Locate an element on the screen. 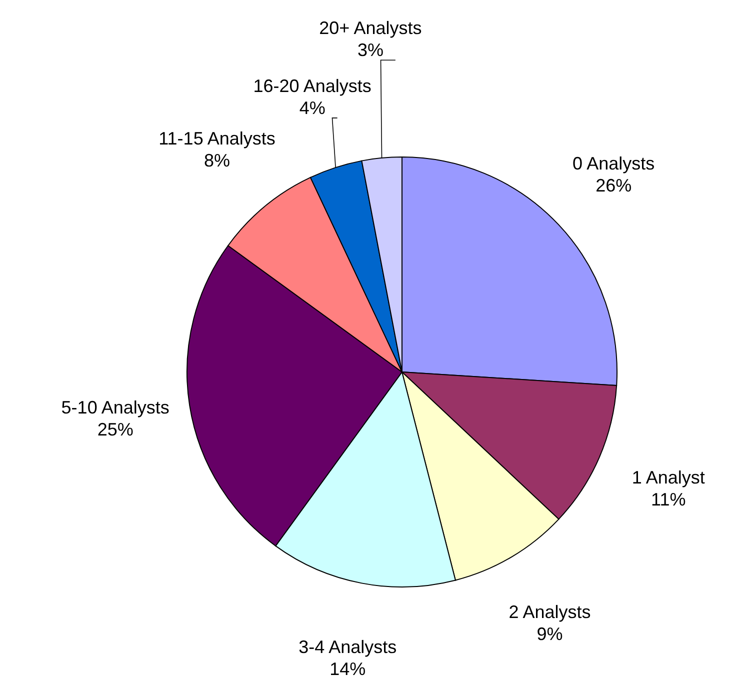 The width and height of the screenshot is (742, 693). data-label: 25% is located at coordinates (115, 429).